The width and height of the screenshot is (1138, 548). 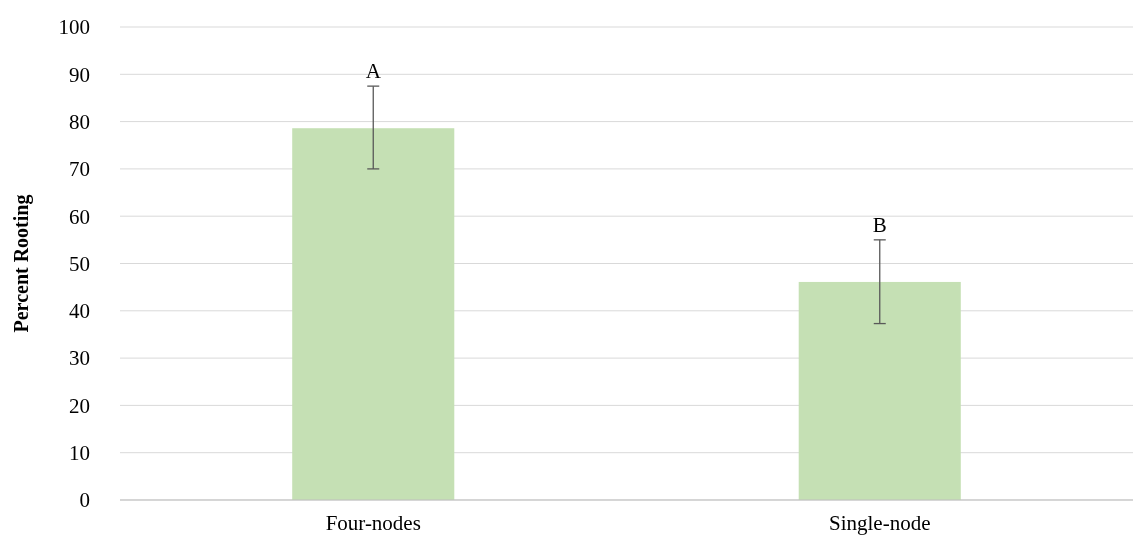 I want to click on y-axis-title: Percent Rooting, so click(x=21, y=263).